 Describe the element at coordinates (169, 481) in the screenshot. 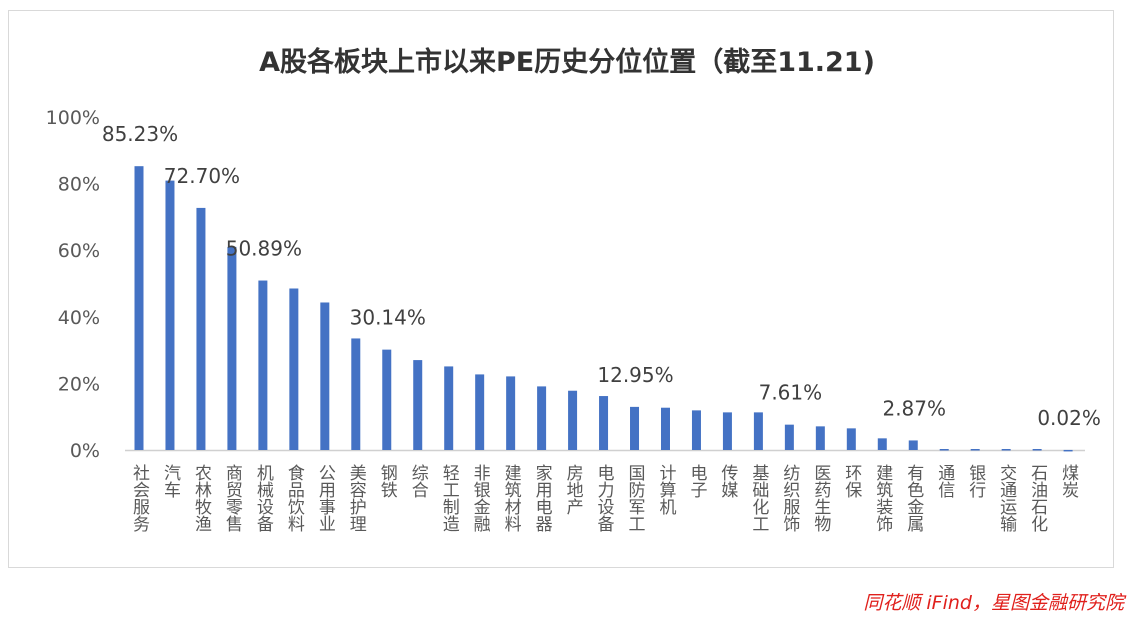

I see `category-label: 汽车` at that location.